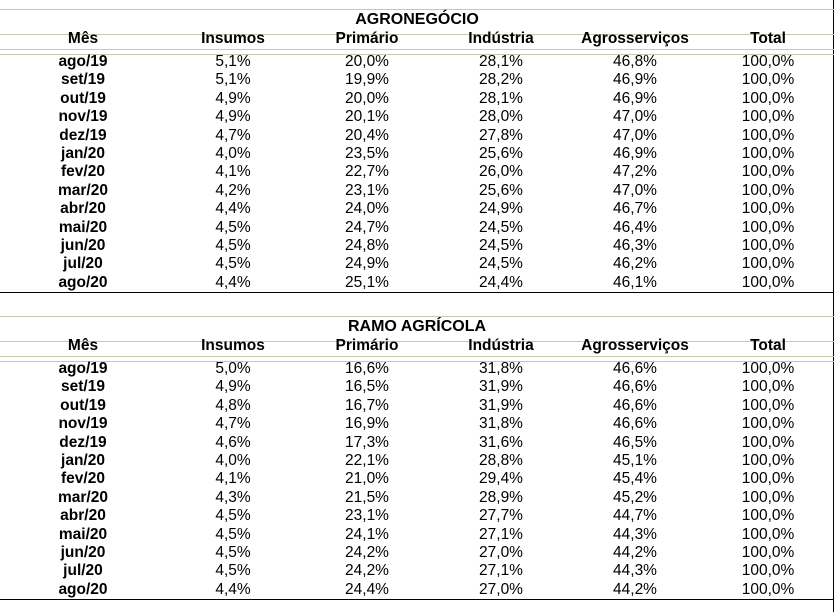  What do you see at coordinates (367, 442) in the screenshot?
I see `cell-primario: 17,3%` at bounding box center [367, 442].